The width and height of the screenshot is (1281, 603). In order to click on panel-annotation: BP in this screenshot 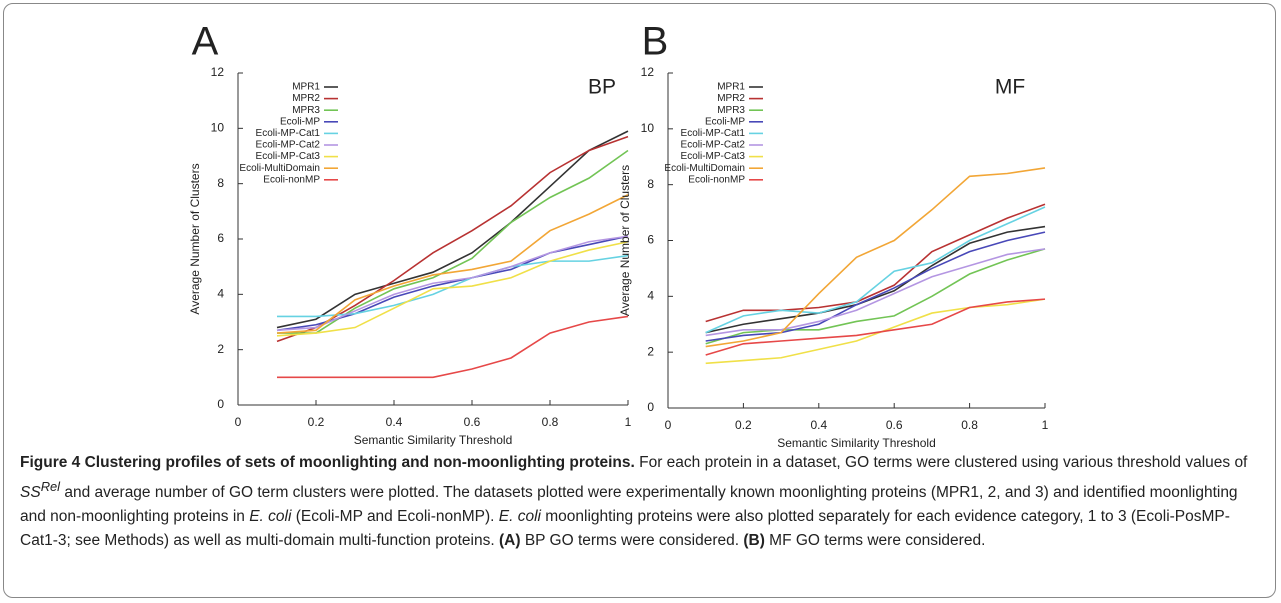, I will do `click(602, 87)`.